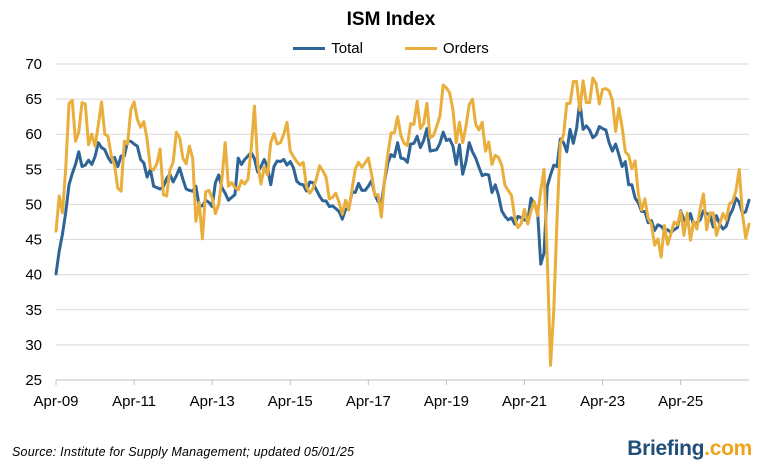  I want to click on logo-text-main: Briefing, so click(666, 448).